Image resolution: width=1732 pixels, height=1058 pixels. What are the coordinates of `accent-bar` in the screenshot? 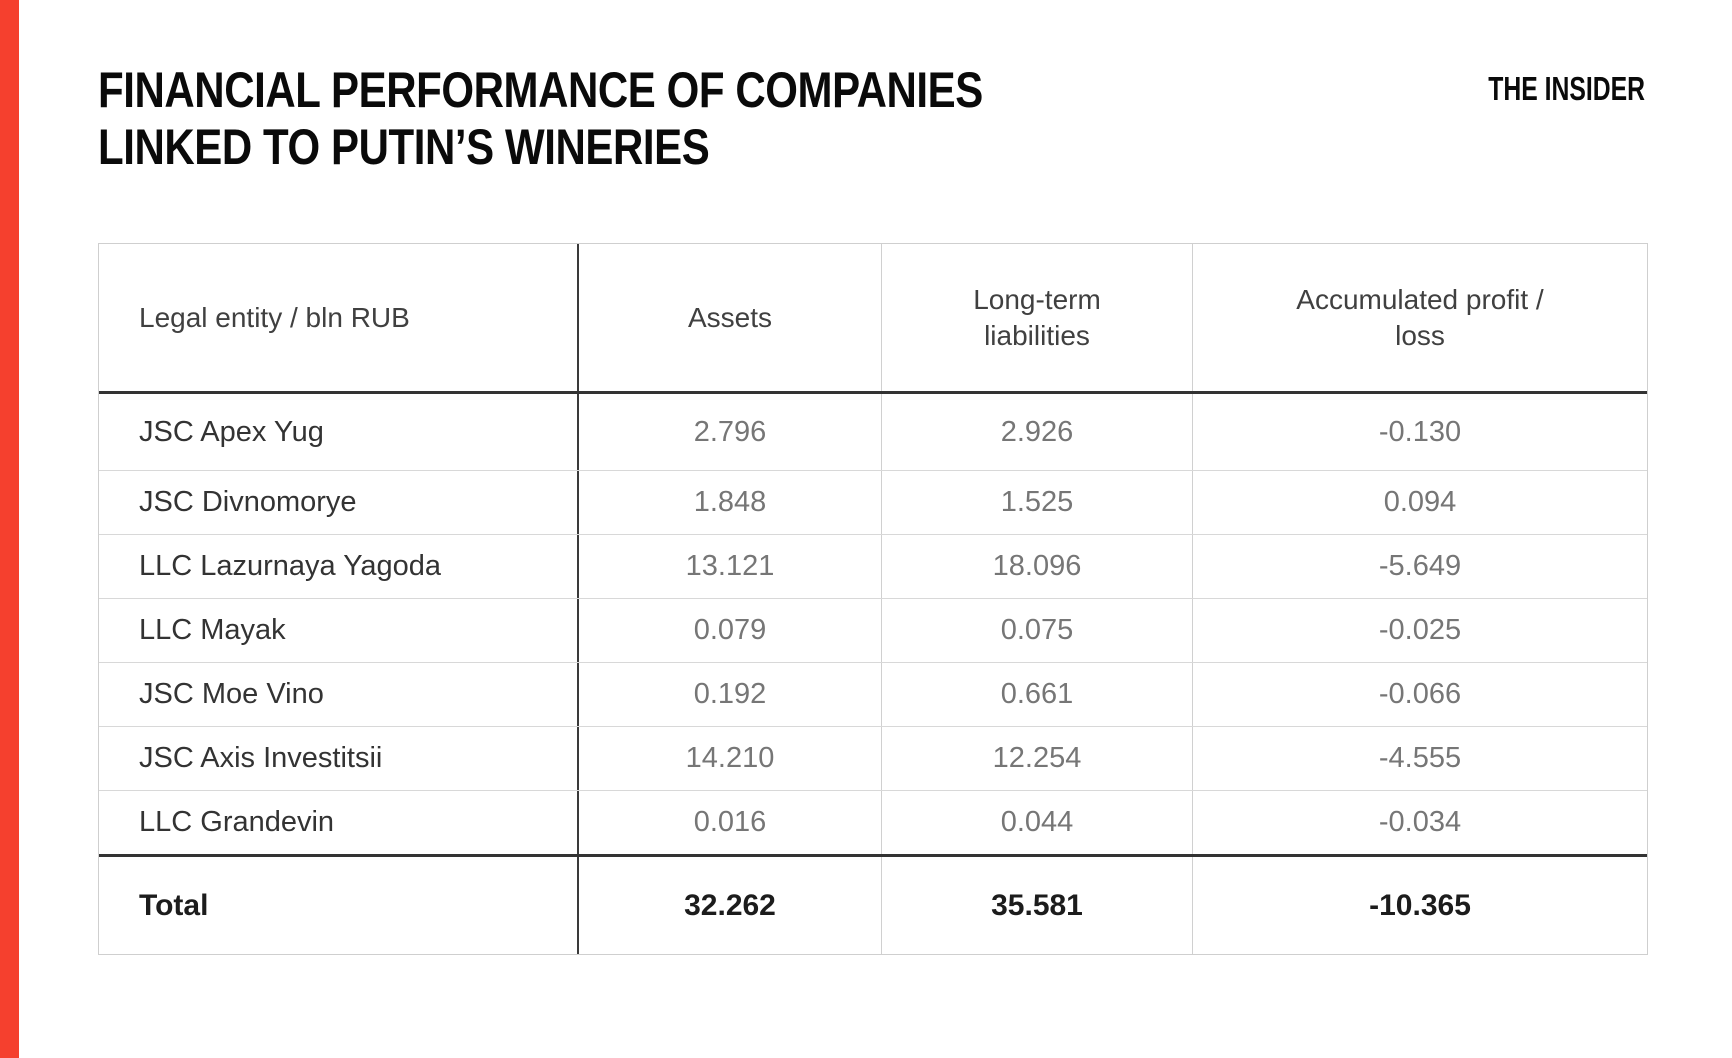 It's located at (9, 529).